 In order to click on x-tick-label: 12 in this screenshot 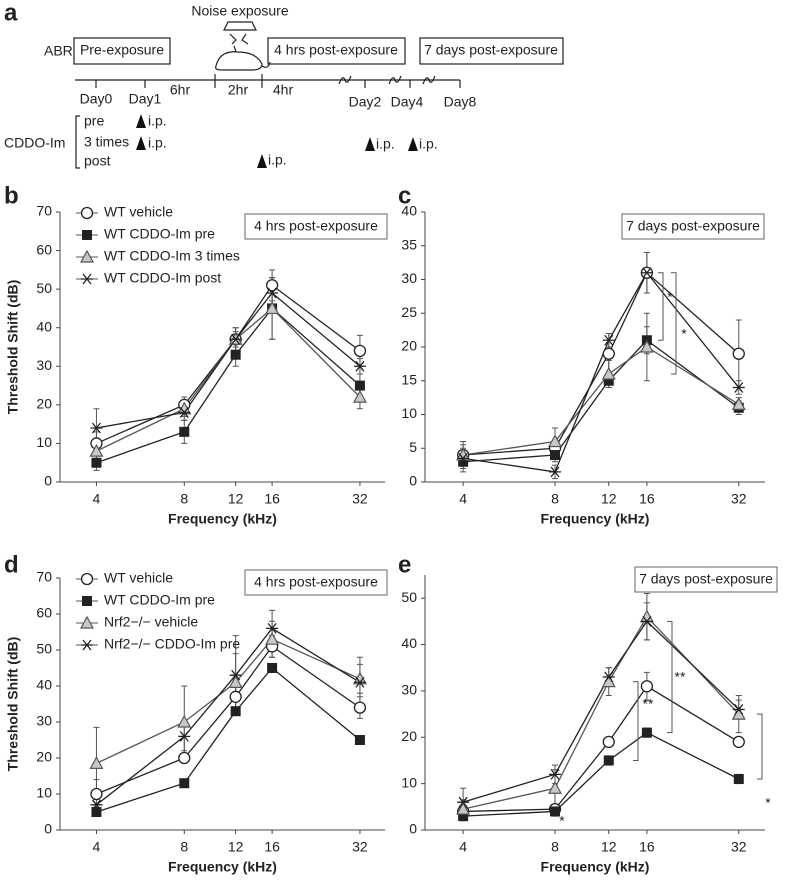, I will do `click(609, 847)`.